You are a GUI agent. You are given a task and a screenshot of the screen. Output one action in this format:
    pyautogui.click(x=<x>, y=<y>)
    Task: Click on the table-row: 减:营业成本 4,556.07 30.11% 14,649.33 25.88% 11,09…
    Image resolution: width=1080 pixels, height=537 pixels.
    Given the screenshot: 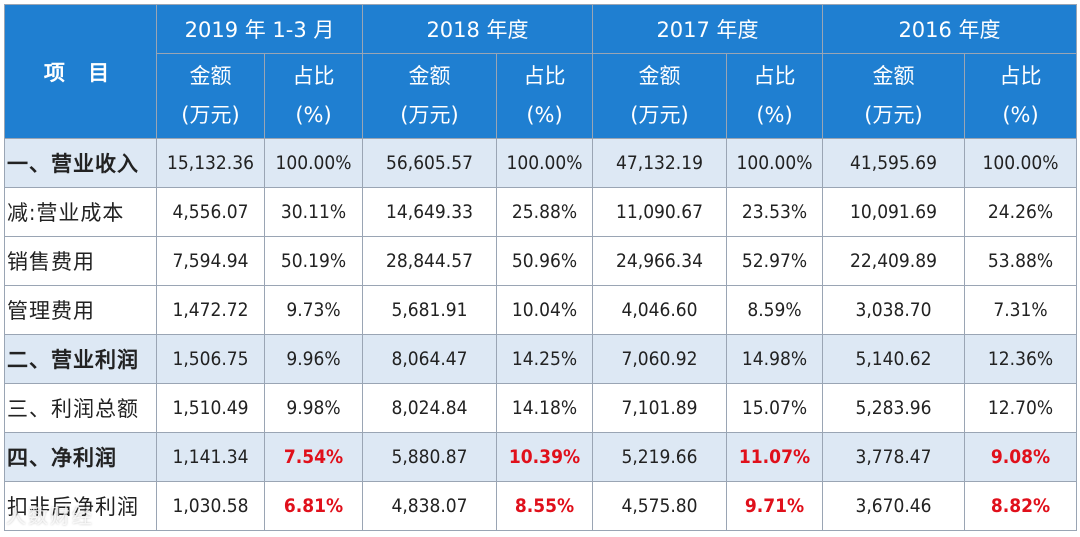 What is the action you would take?
    pyautogui.click(x=540, y=212)
    